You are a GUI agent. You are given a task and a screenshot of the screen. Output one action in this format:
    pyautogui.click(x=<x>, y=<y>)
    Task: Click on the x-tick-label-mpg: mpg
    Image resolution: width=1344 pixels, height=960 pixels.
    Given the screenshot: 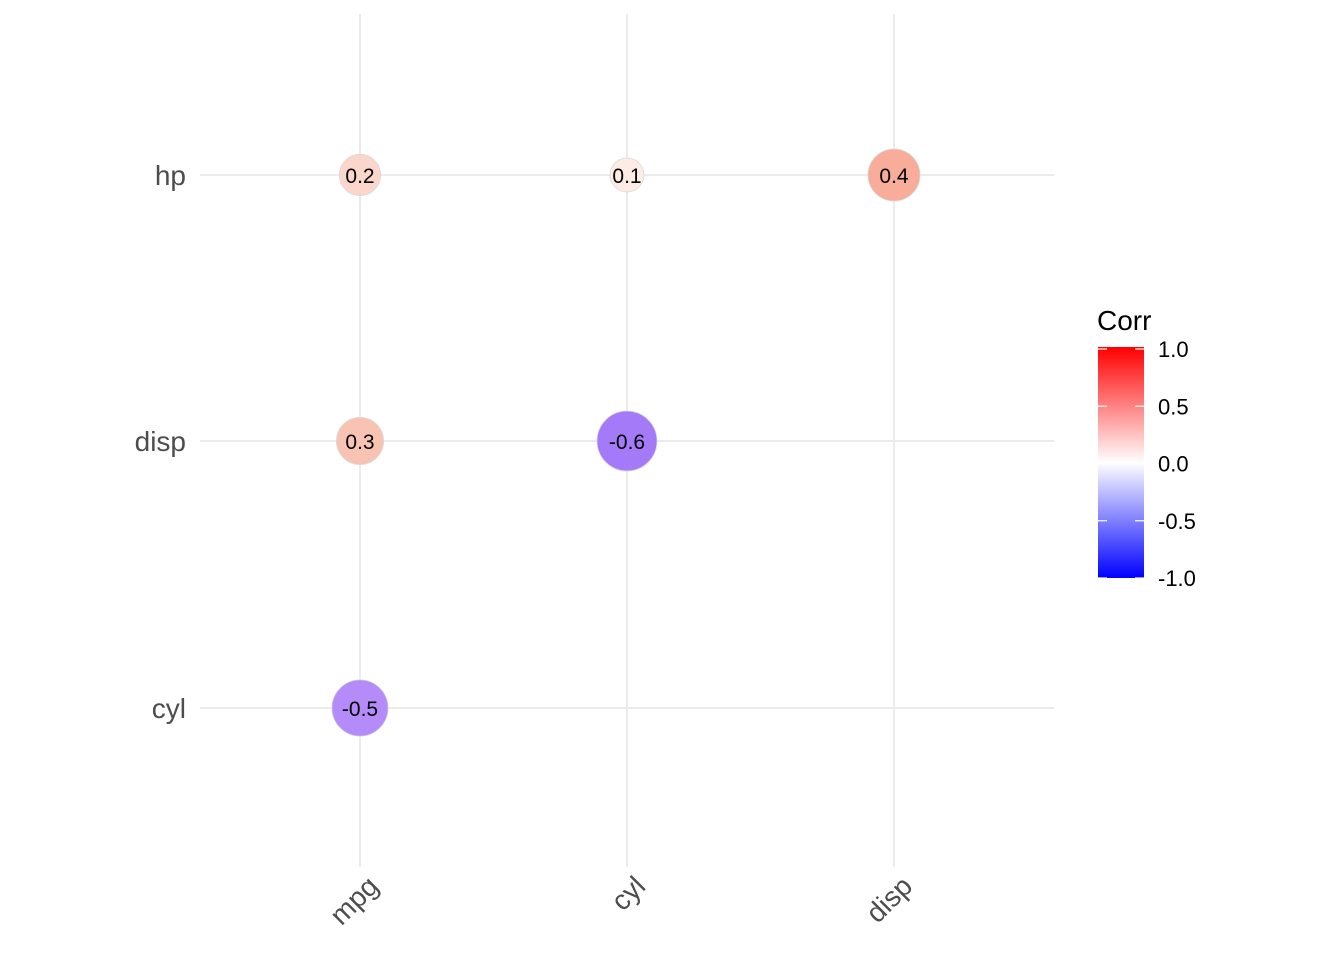 What is the action you would take?
    pyautogui.click(x=354, y=900)
    